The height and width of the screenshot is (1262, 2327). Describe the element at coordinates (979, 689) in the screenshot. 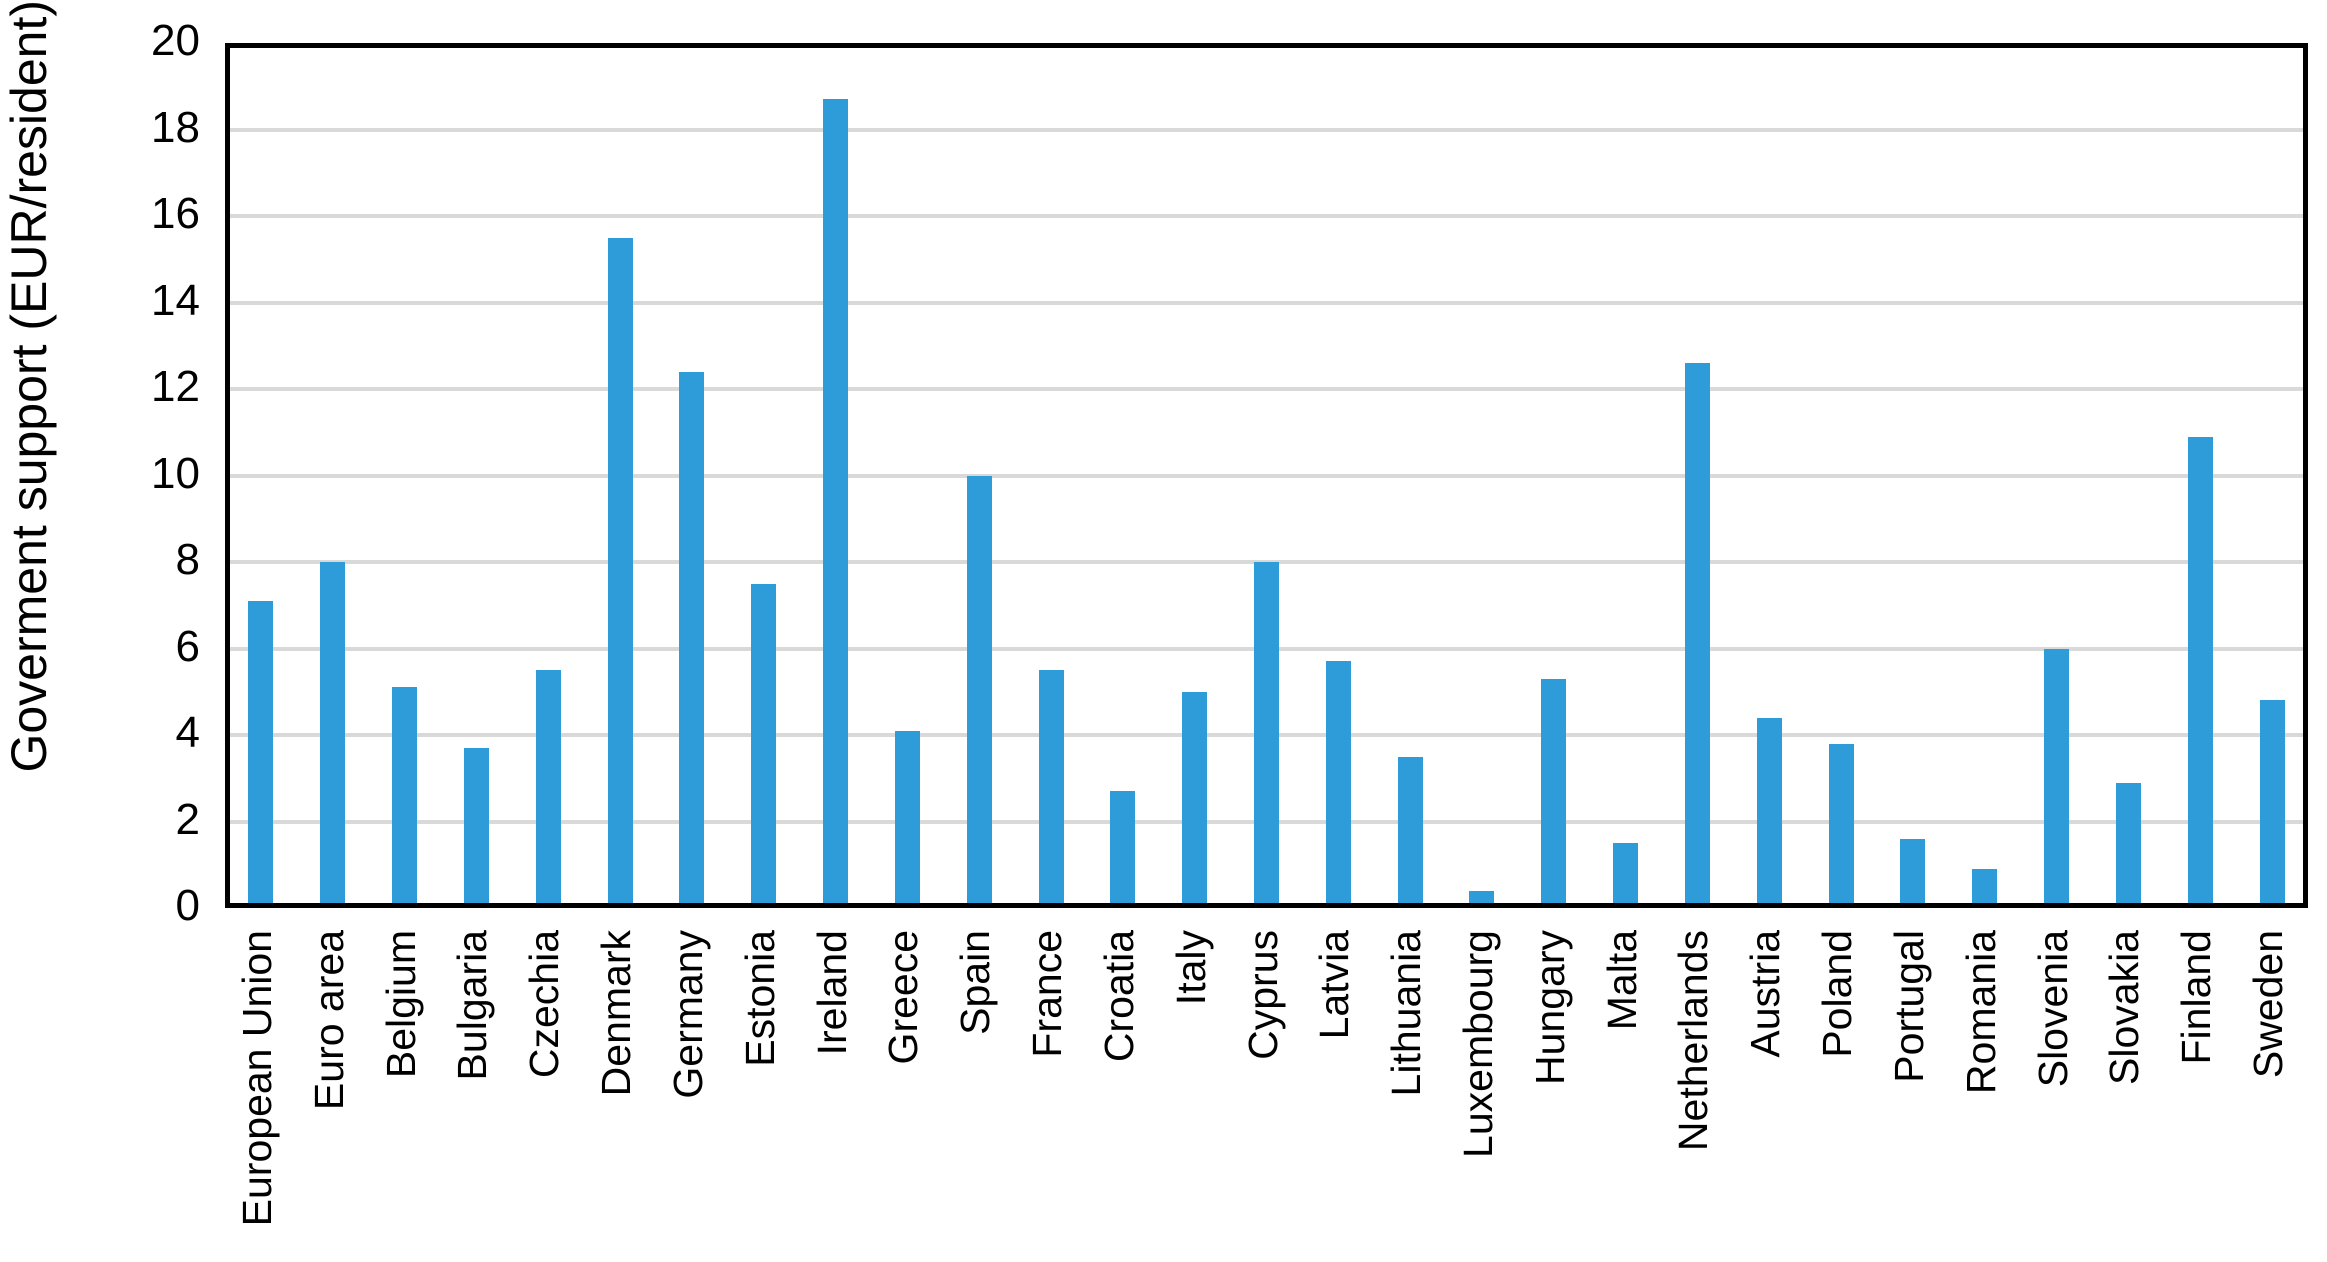

I see `bar-spain` at that location.